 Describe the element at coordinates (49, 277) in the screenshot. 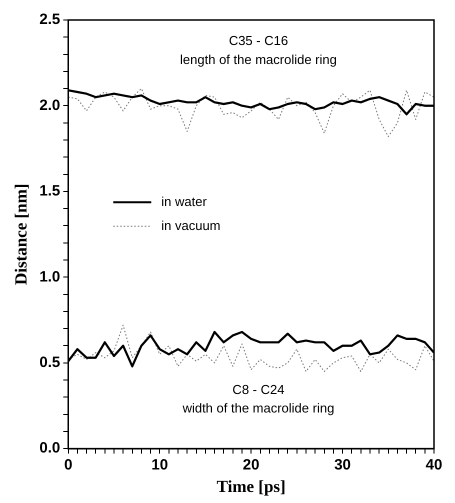

I see `y-tick-label: 1.0` at that location.